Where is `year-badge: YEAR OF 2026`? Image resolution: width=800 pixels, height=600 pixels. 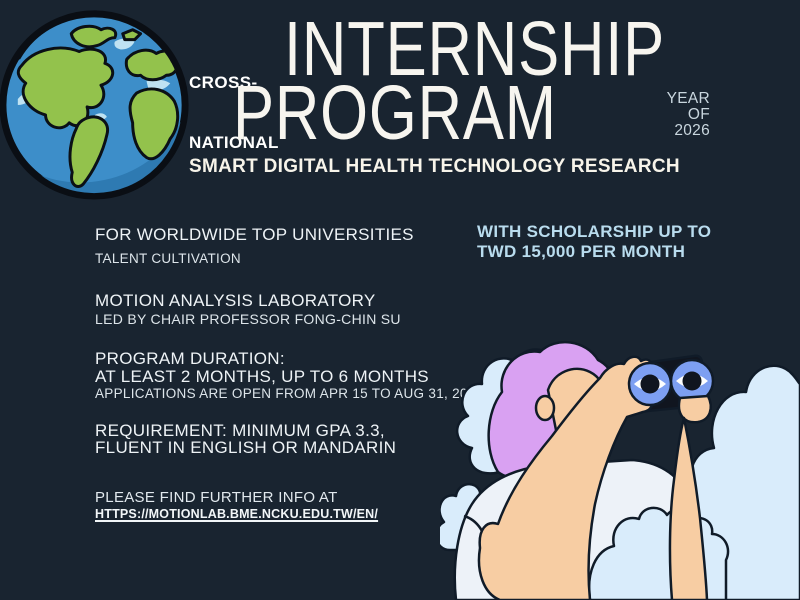
year-badge: YEAR OF 2026 is located at coordinates (688, 114).